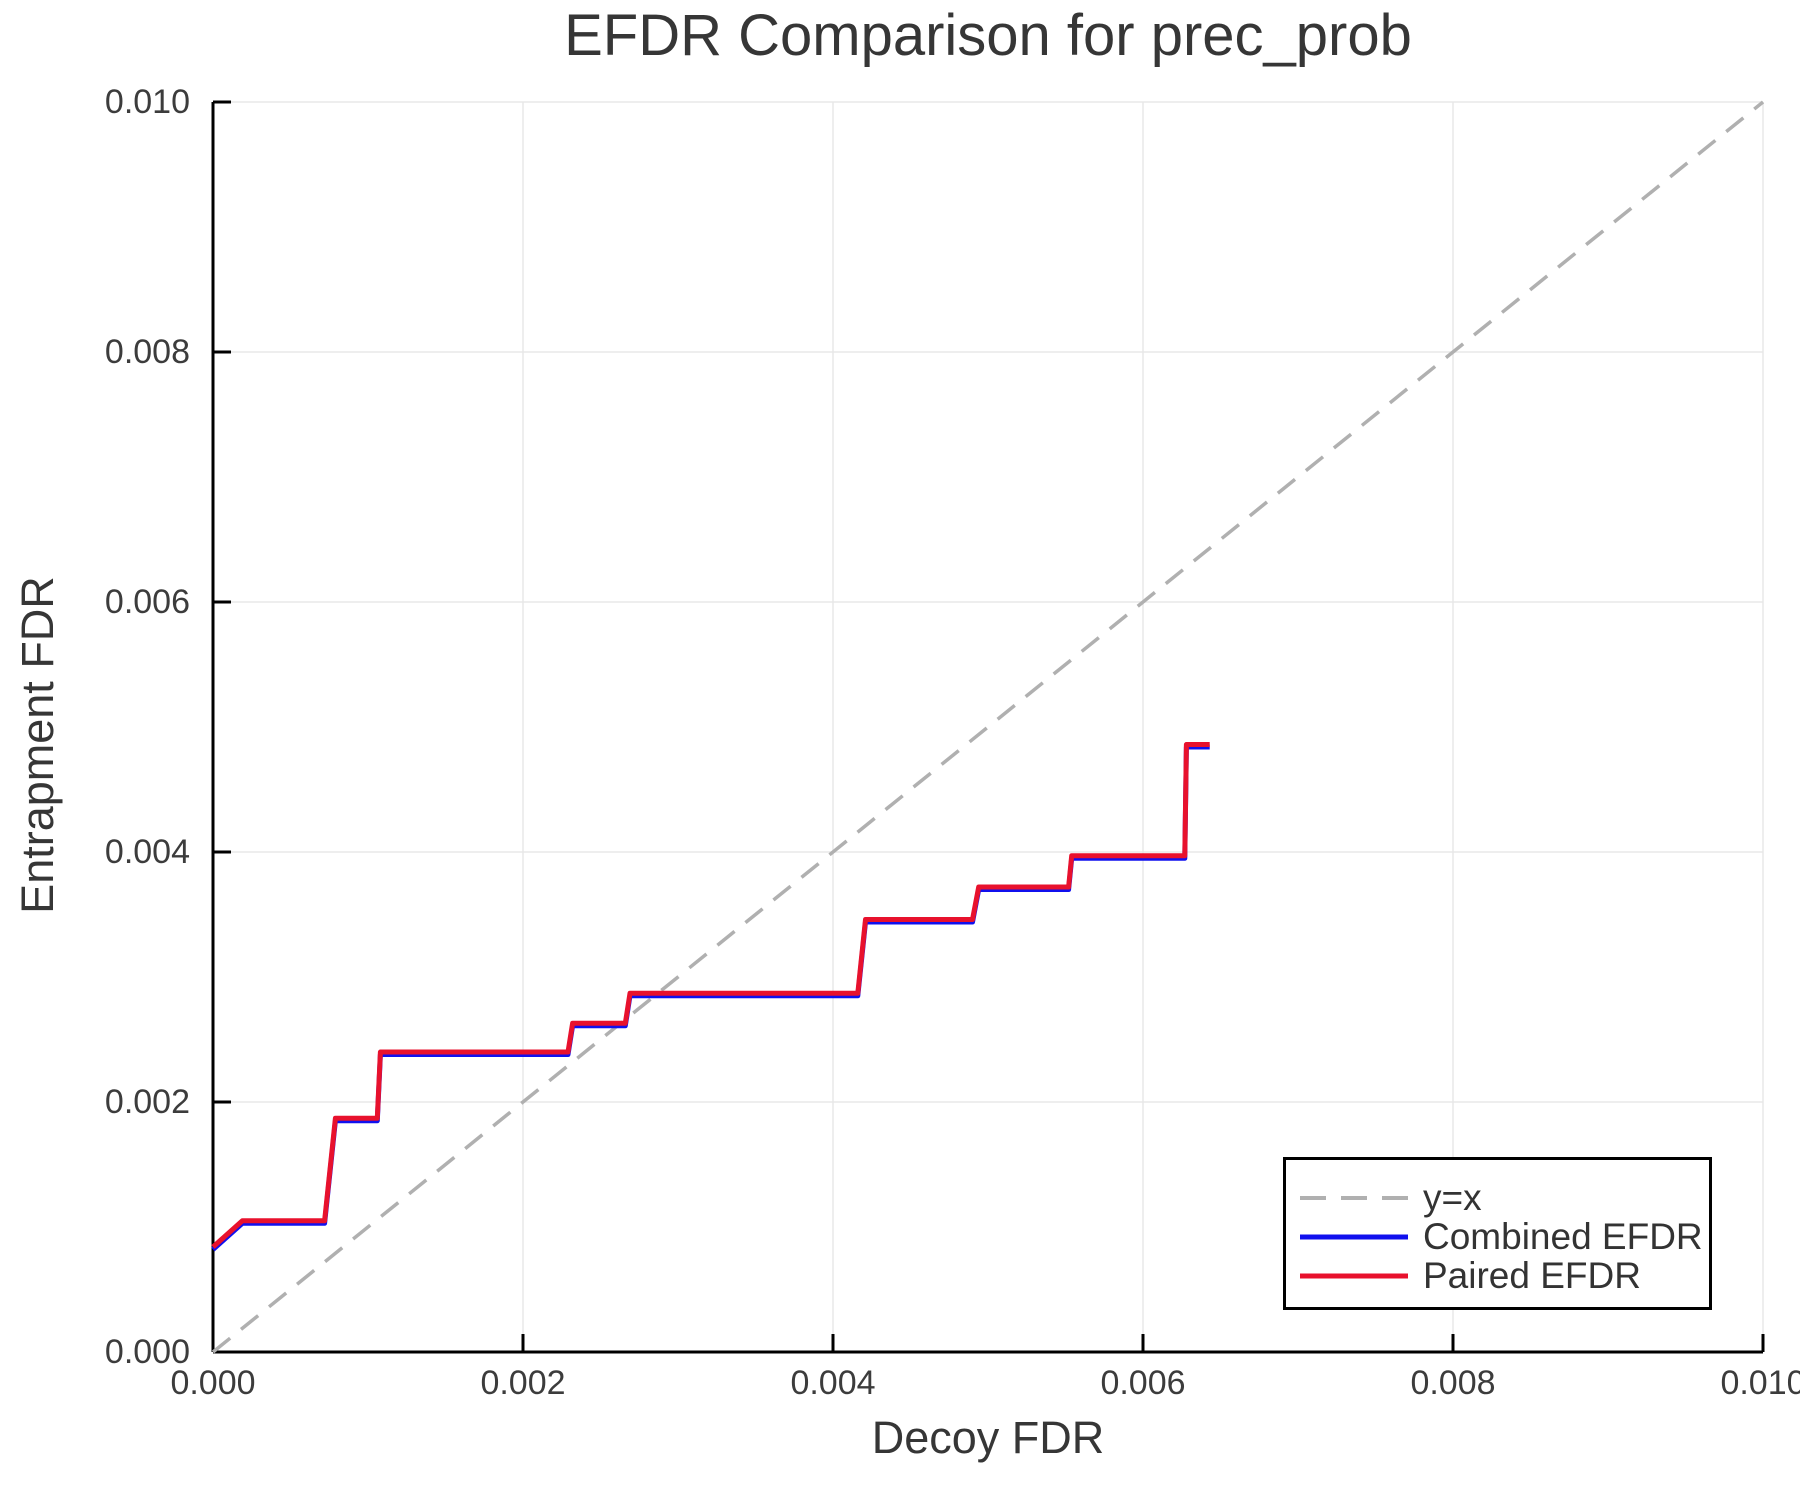 The height and width of the screenshot is (1500, 1800). What do you see at coordinates (1760, 1383) in the screenshot?
I see `x-tick-label: 0.010` at bounding box center [1760, 1383].